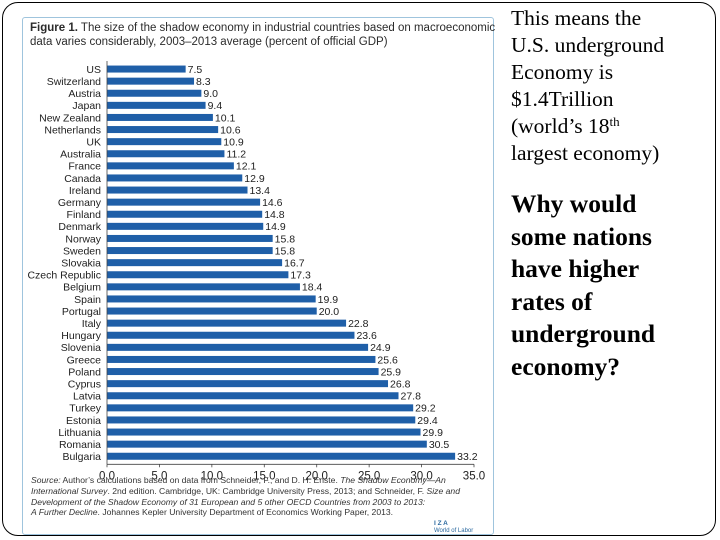  What do you see at coordinates (427, 421) in the screenshot?
I see `value-label-estonia: 29.4` at bounding box center [427, 421].